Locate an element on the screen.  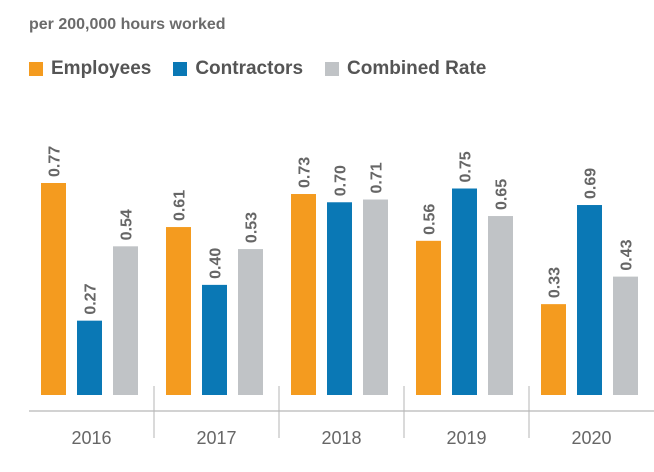
legend-label-employees: Employees is located at coordinates (101, 68).